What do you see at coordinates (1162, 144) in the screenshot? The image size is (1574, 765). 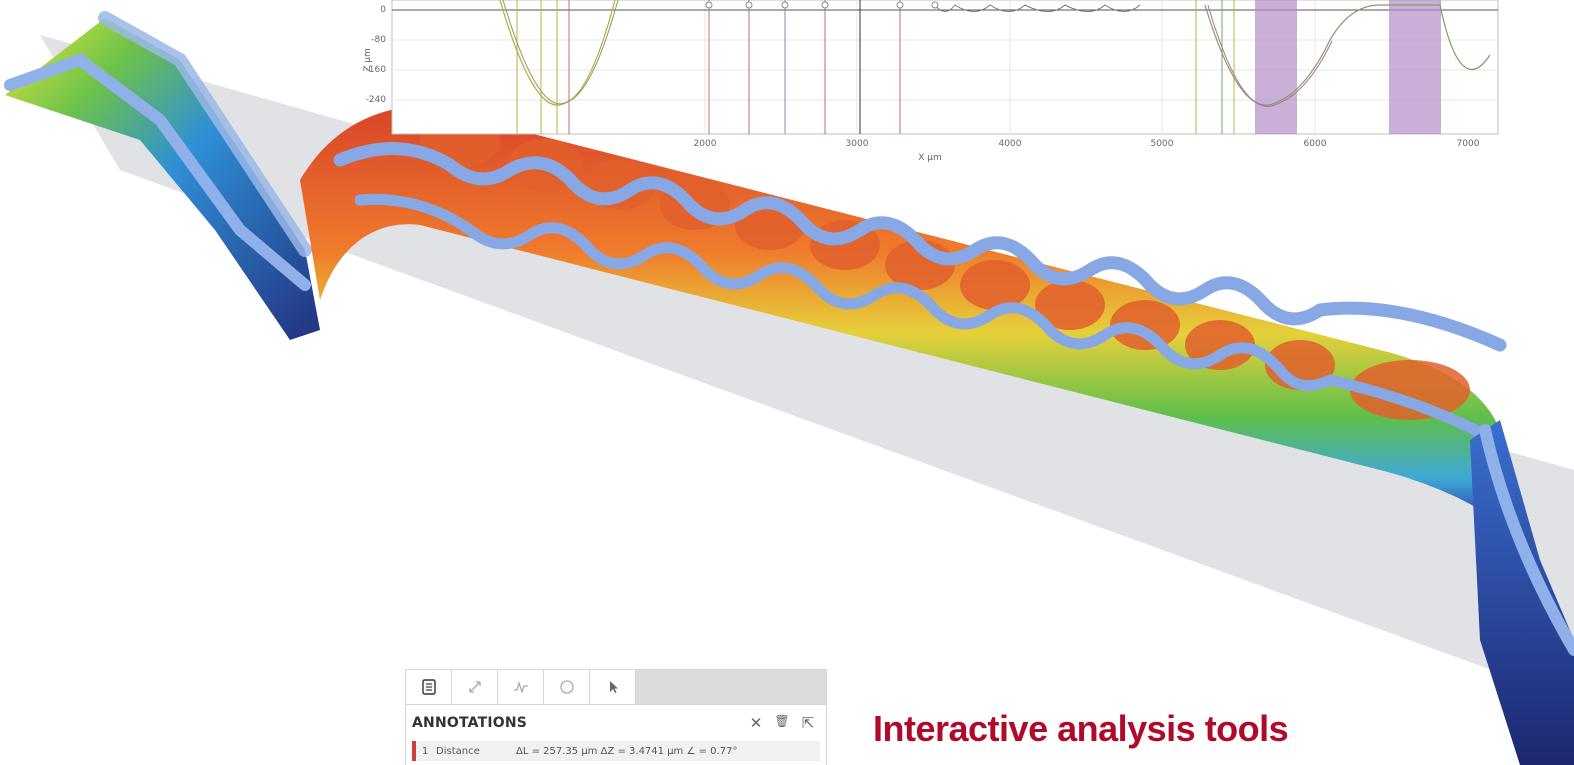 I see `x-tick-label: 5000` at bounding box center [1162, 144].